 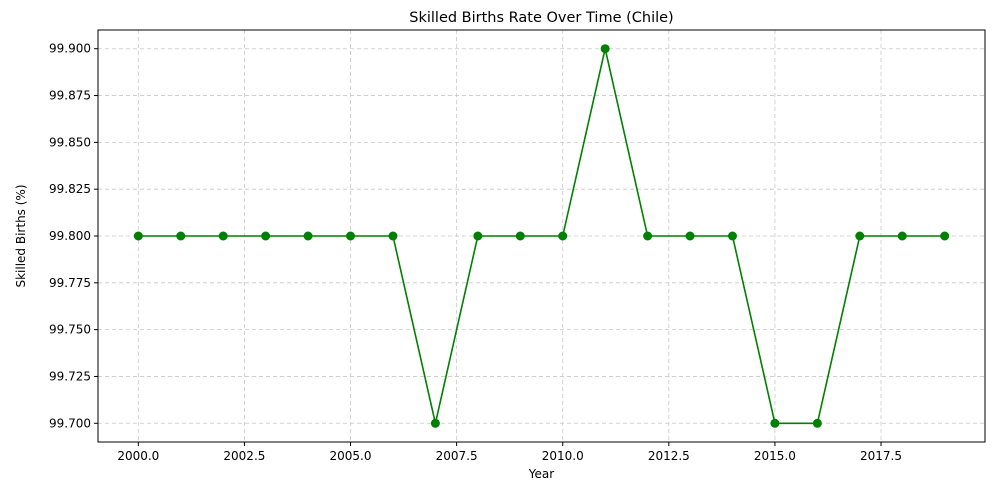 I want to click on x-tick-label: 2002.5, so click(x=244, y=456).